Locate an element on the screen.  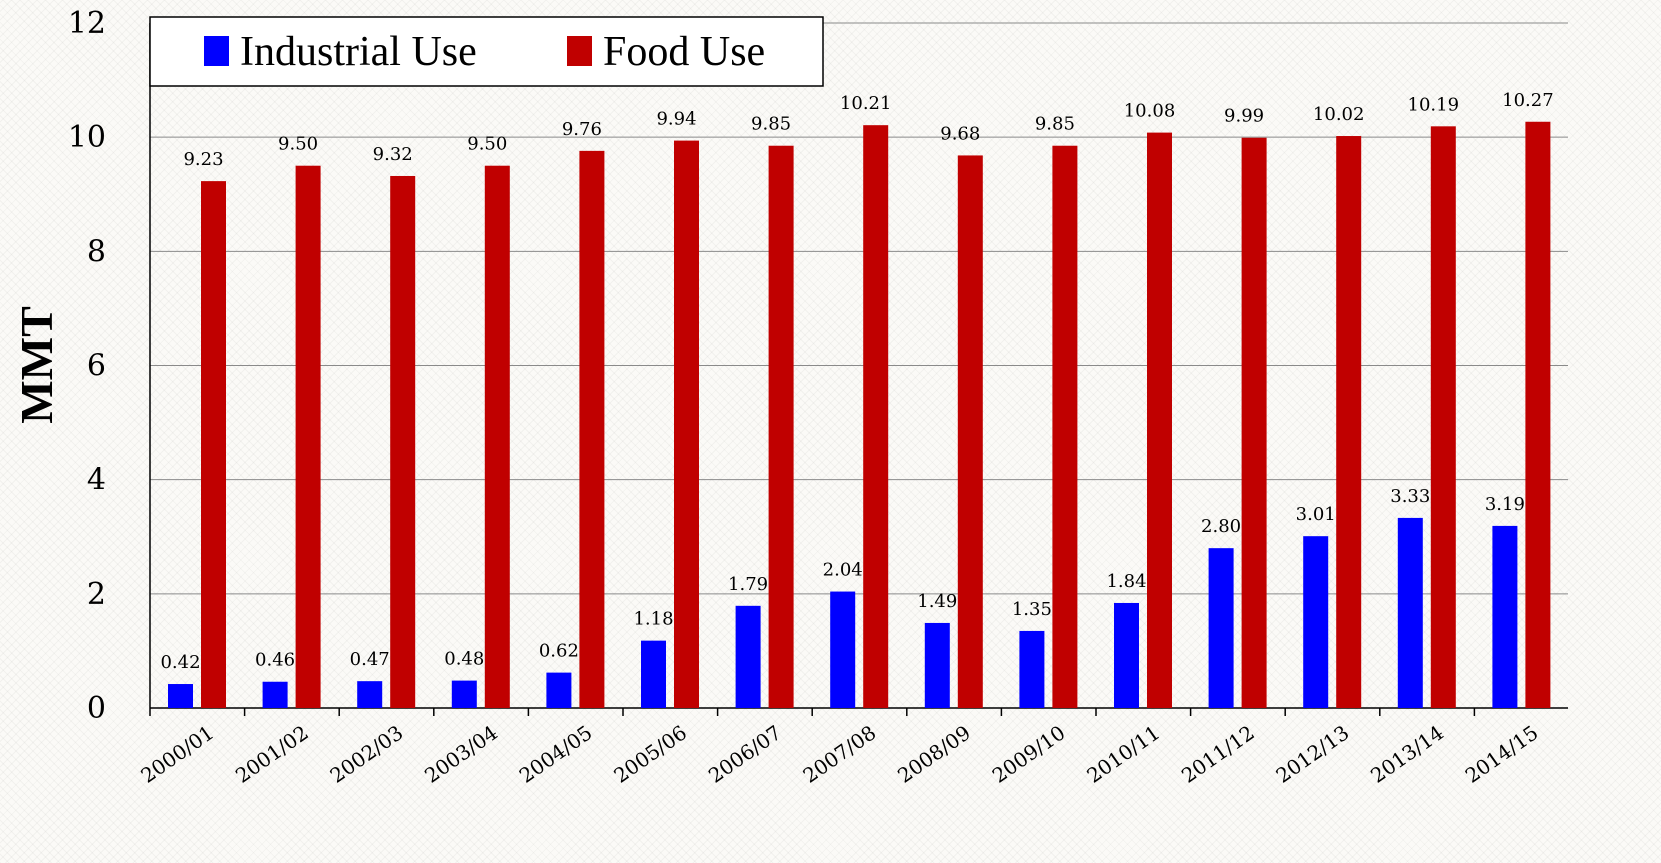
data-label-industrial-use: 3.19 is located at coordinates (1505, 504).